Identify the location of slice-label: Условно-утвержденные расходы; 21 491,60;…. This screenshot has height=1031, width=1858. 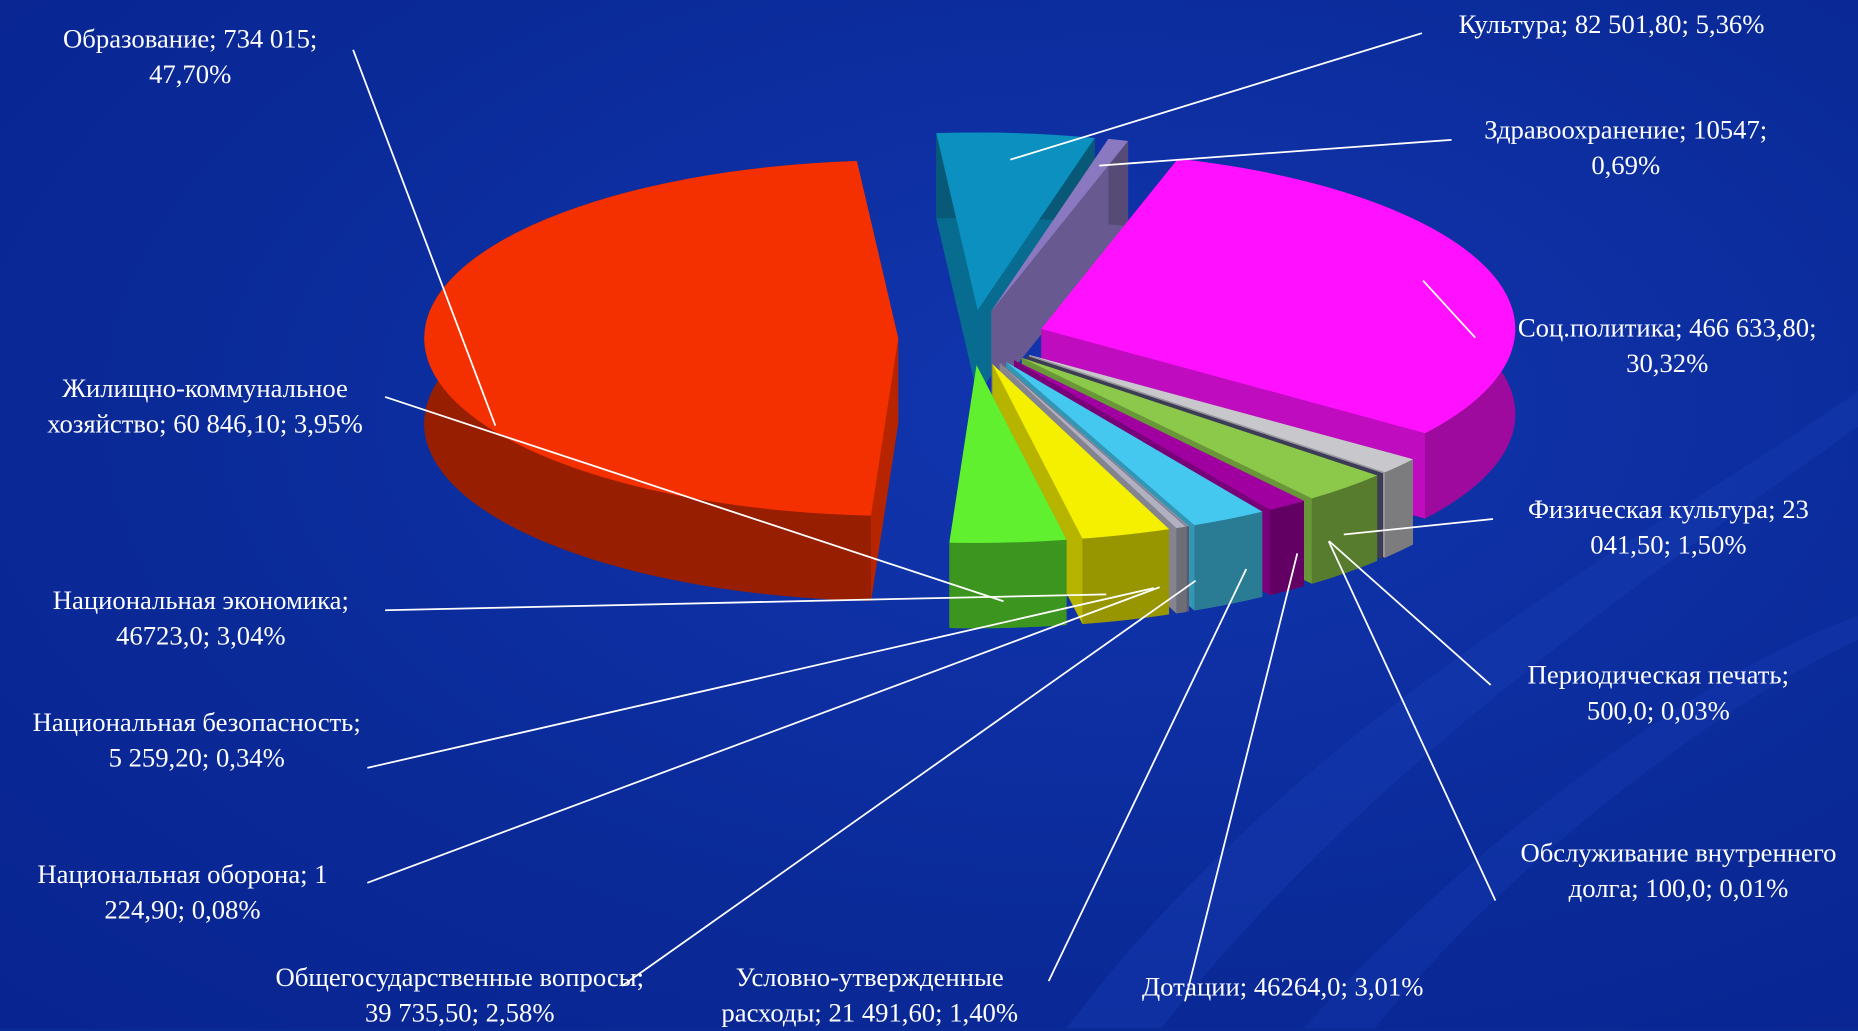
(870, 995).